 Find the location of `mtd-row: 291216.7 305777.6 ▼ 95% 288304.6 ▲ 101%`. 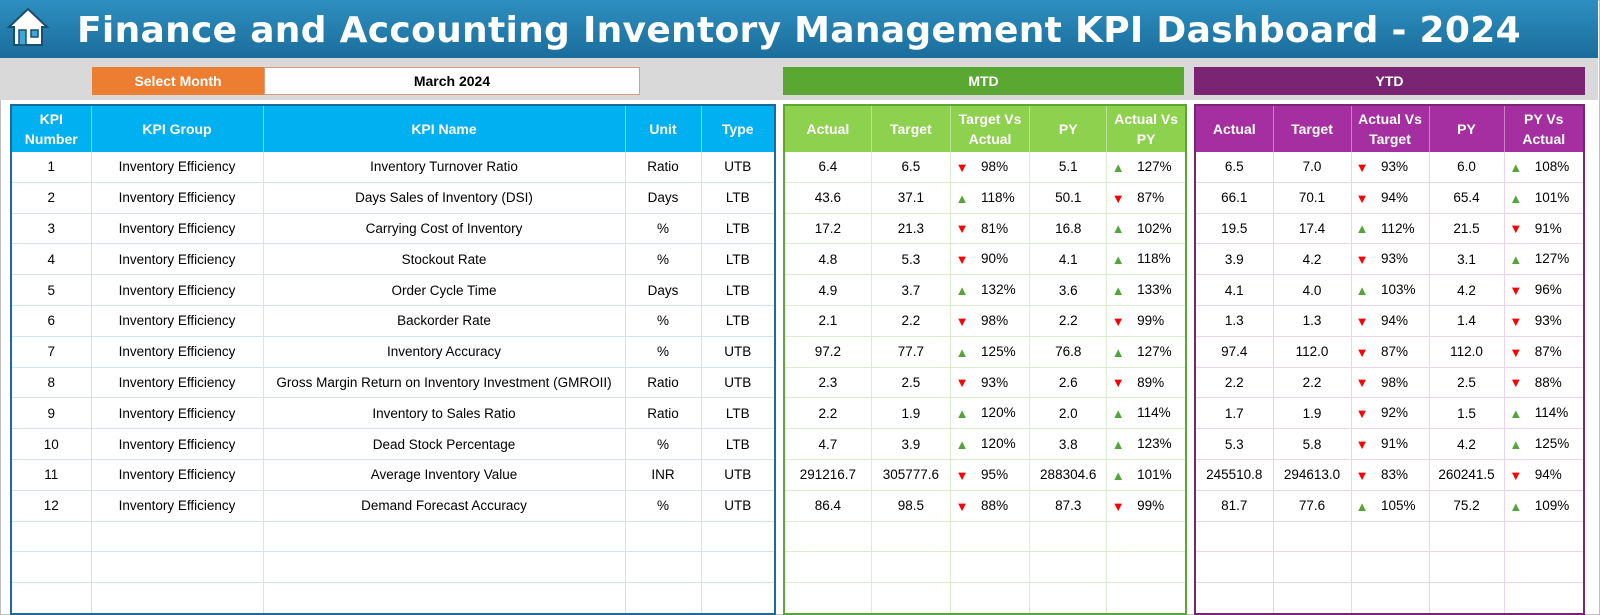

mtd-row: 291216.7 305777.6 ▼ 95% 288304.6 ▲ 101% is located at coordinates (985, 475).